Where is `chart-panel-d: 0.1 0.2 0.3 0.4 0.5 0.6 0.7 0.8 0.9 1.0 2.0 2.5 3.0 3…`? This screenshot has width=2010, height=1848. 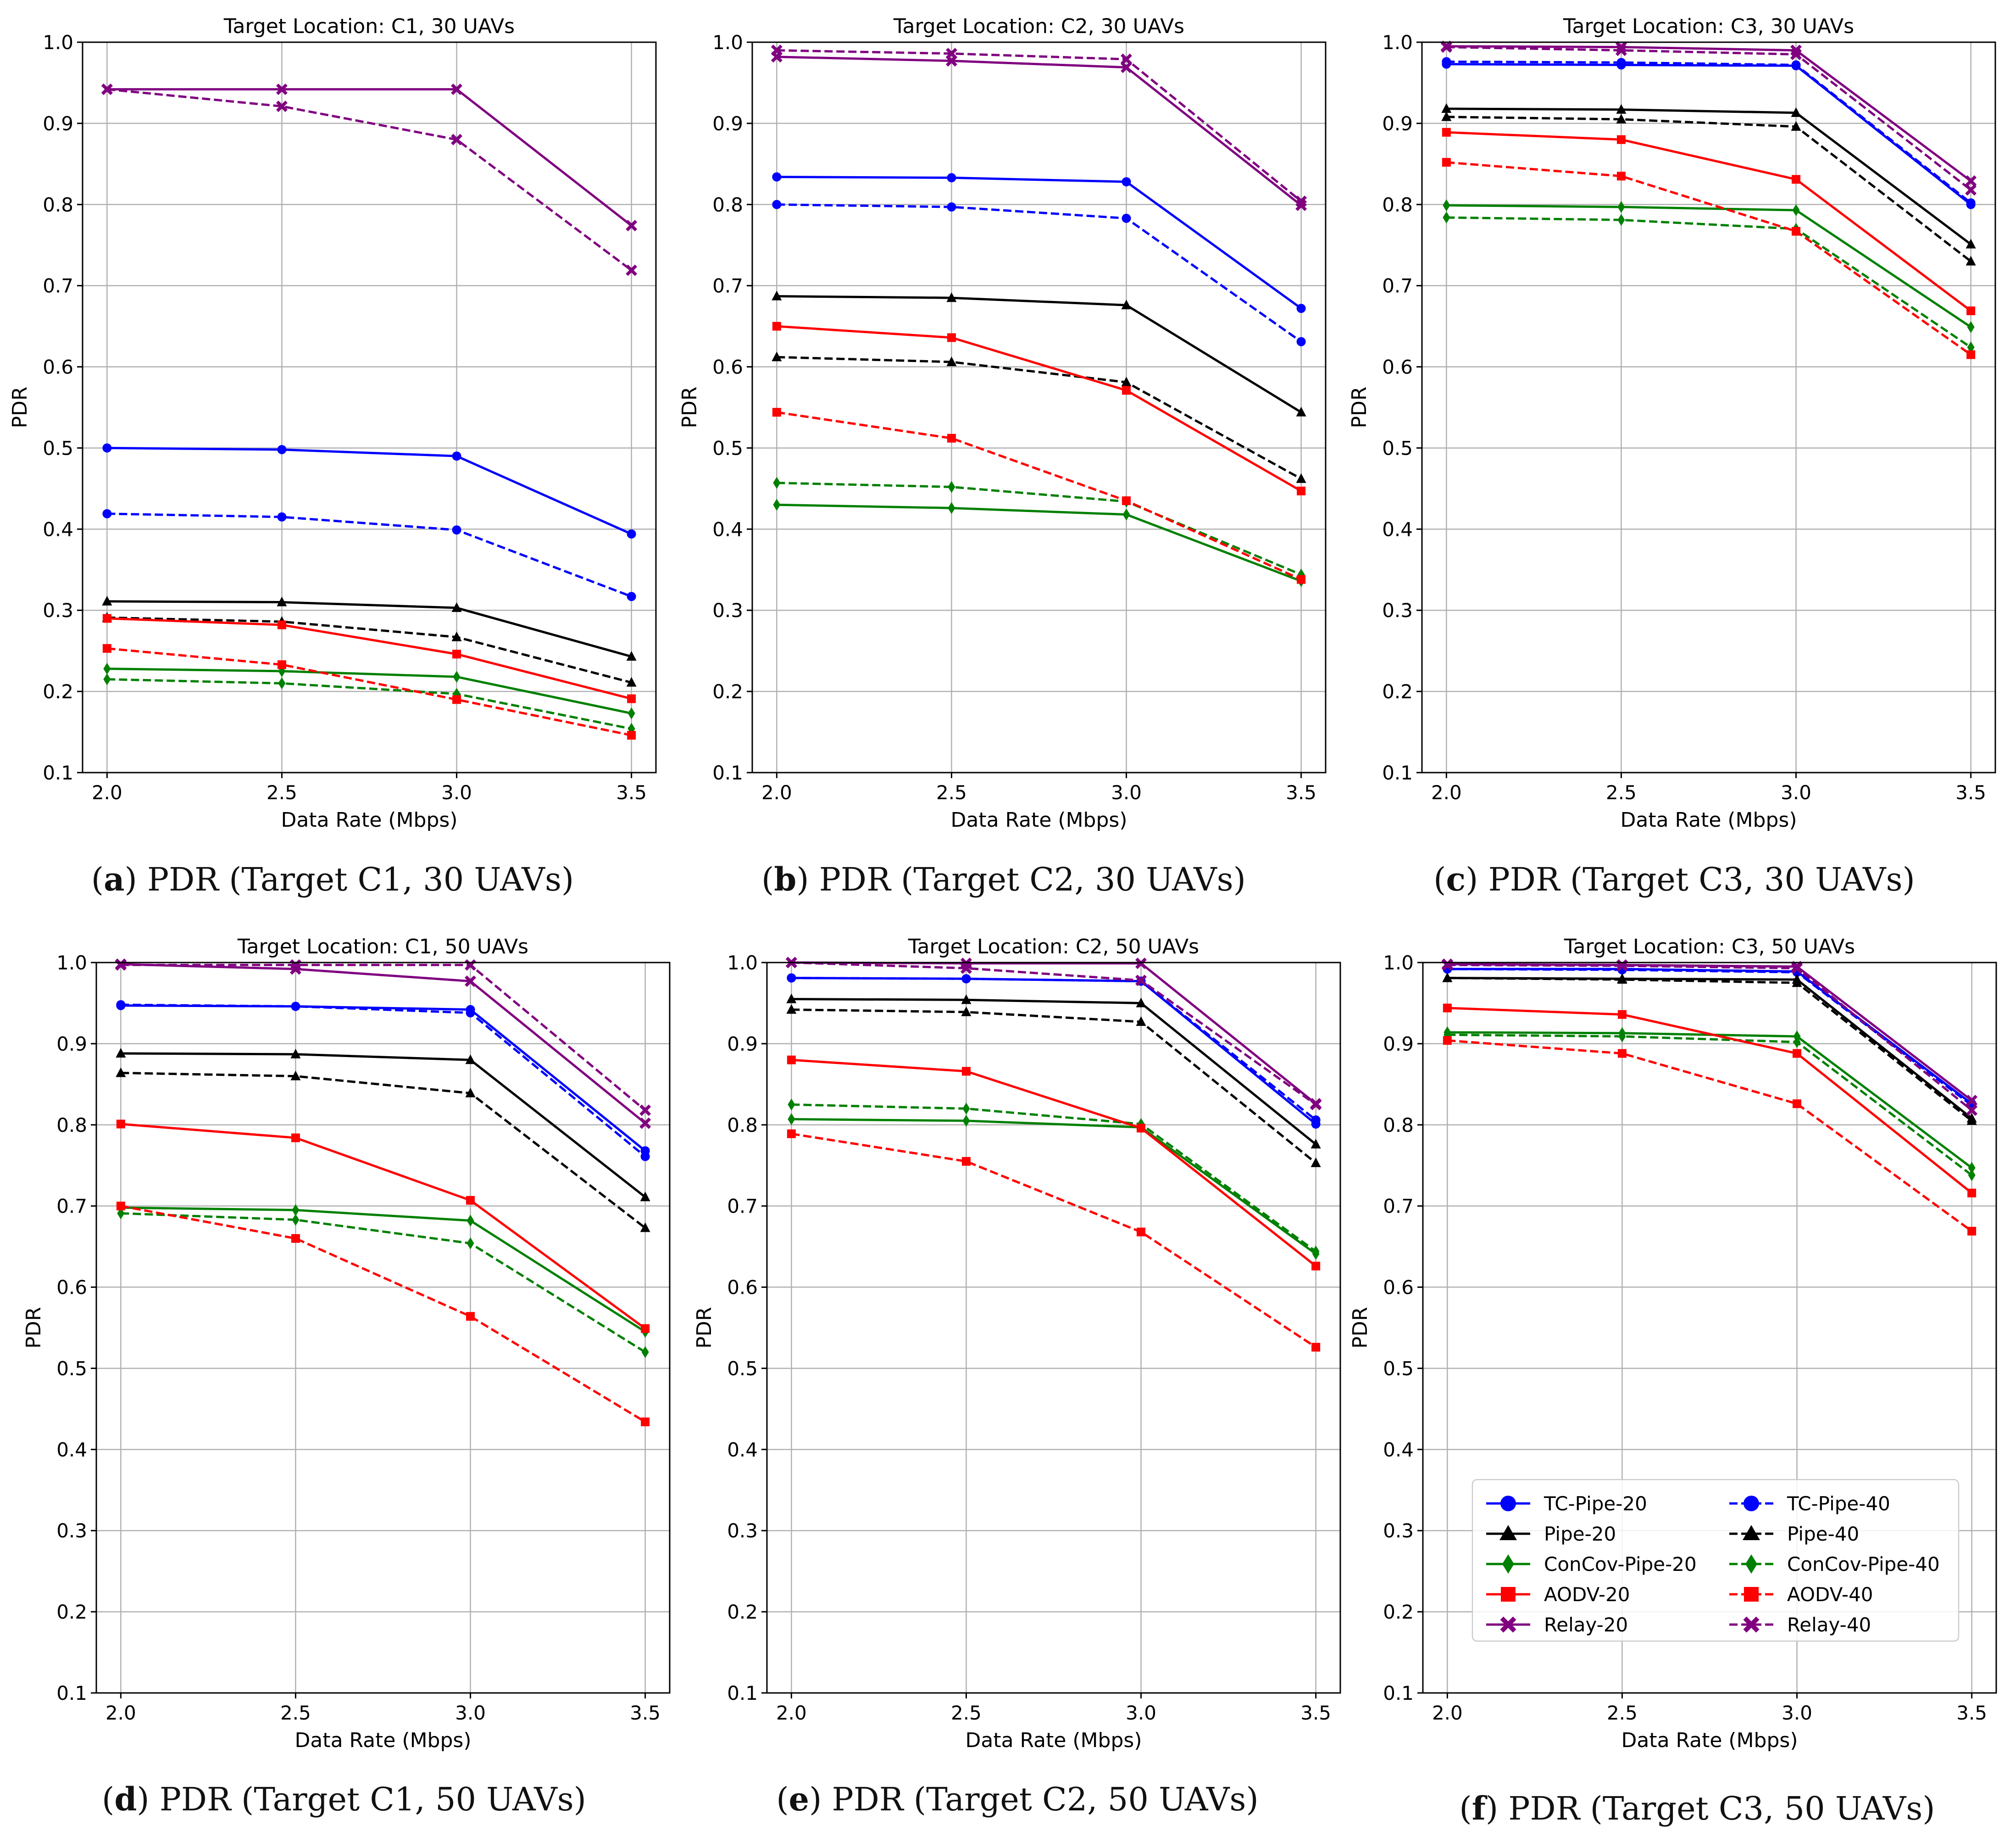
chart-panel-d: 0.1 0.2 0.3 0.4 0.5 0.6 0.7 0.8 0.9 1.0 2.0 2.5 3.0 3… is located at coordinates (346, 1343).